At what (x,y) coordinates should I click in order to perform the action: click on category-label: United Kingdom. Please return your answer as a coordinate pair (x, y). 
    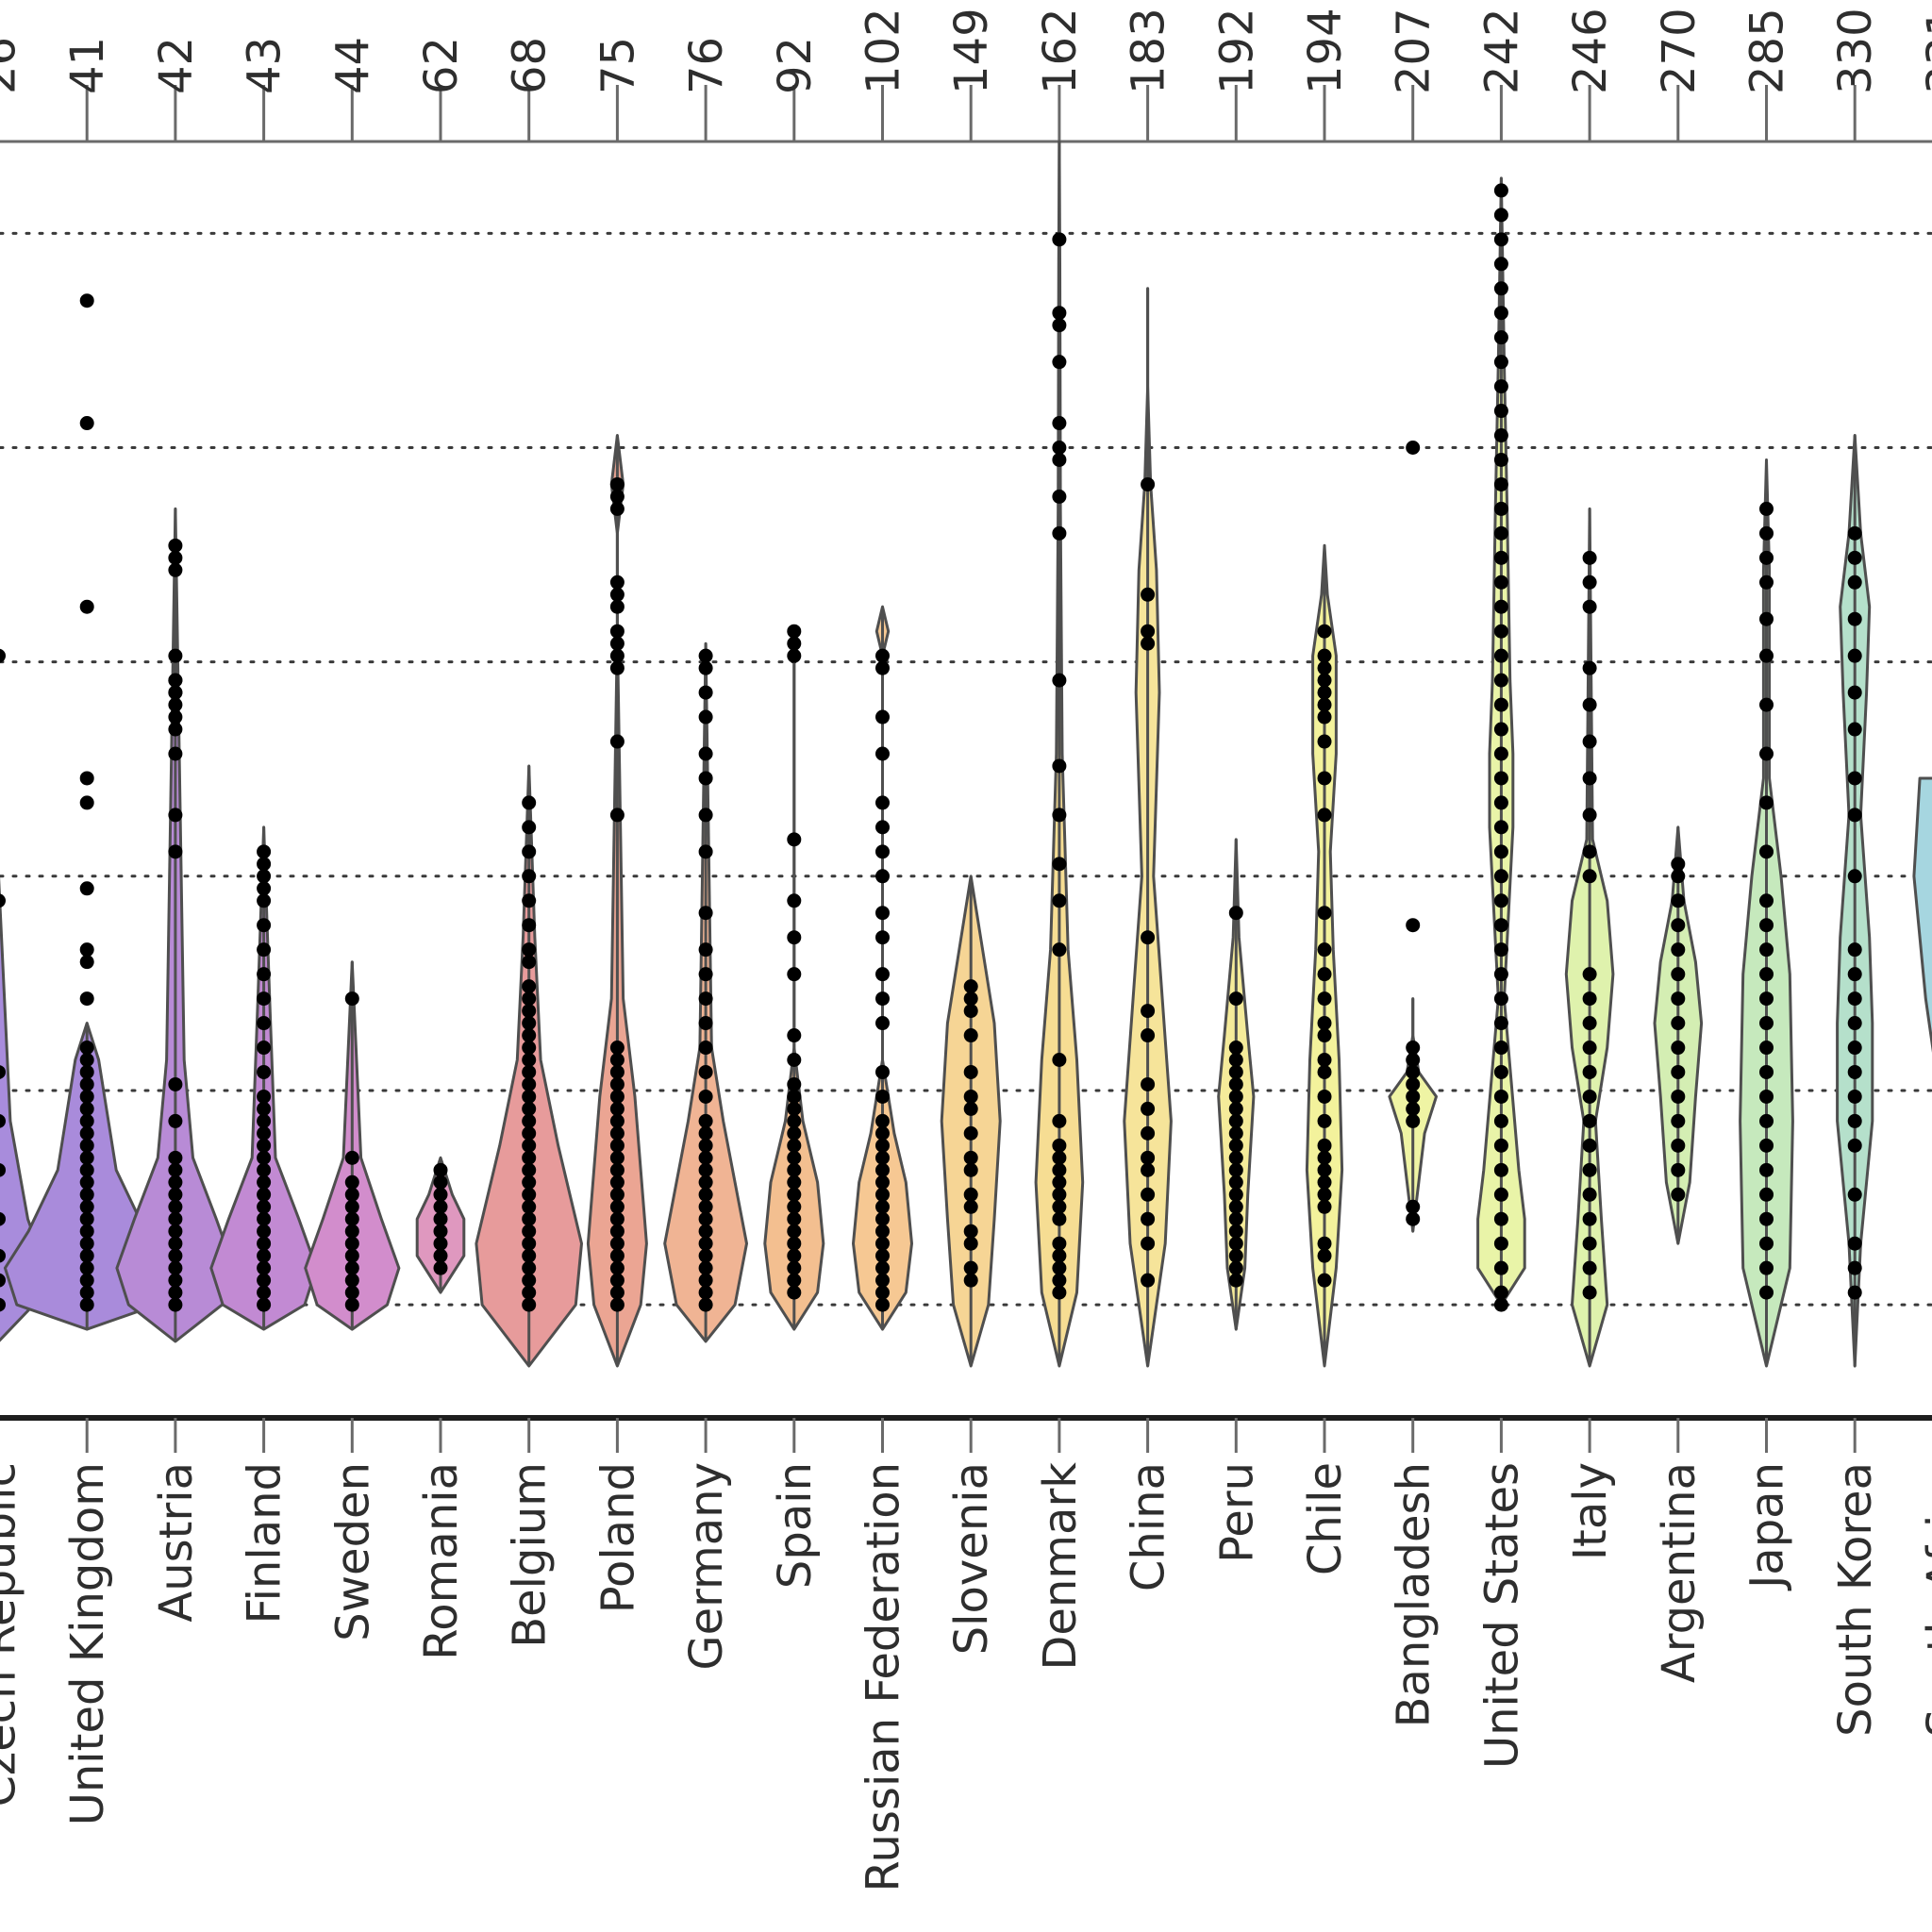
    Looking at the image, I should click on (87, 1643).